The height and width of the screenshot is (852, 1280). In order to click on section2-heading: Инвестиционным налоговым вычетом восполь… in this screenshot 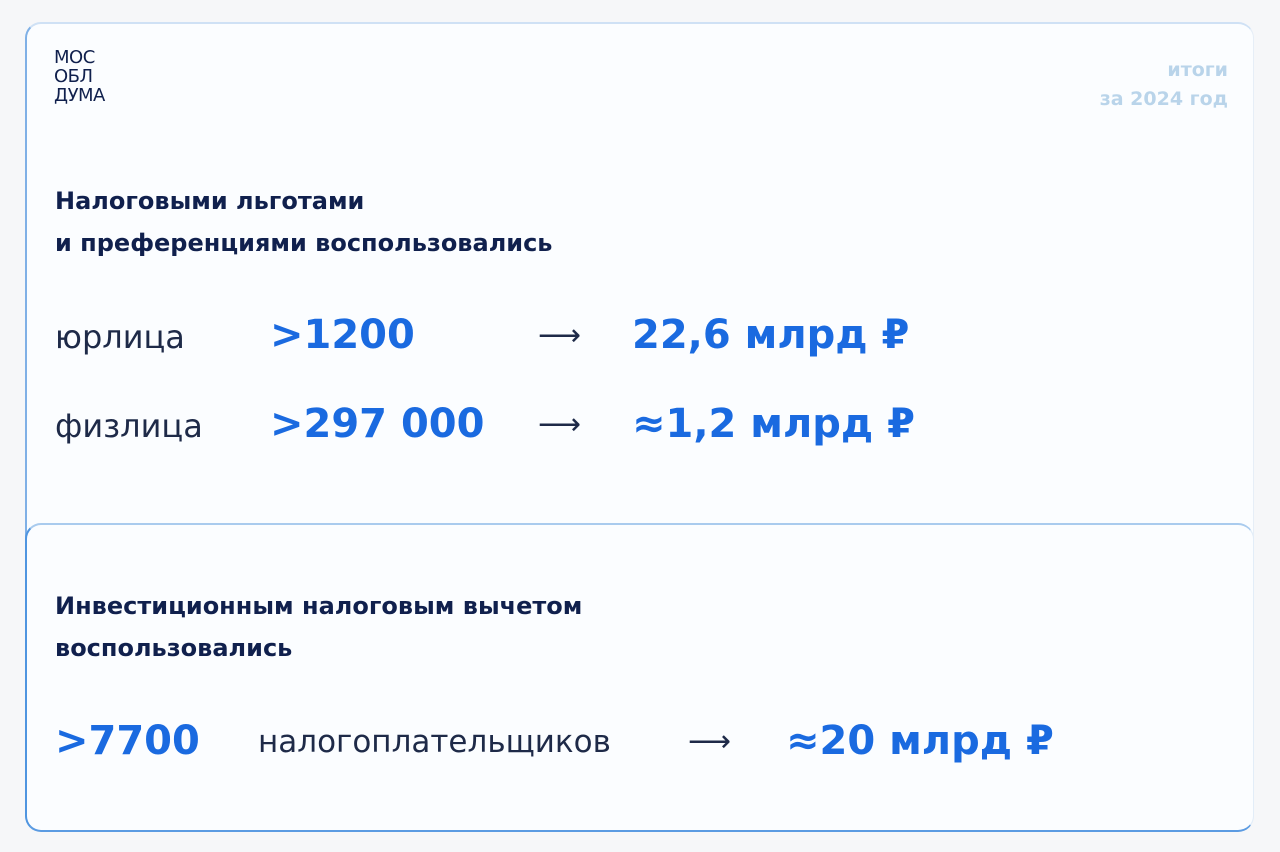, I will do `click(318, 627)`.